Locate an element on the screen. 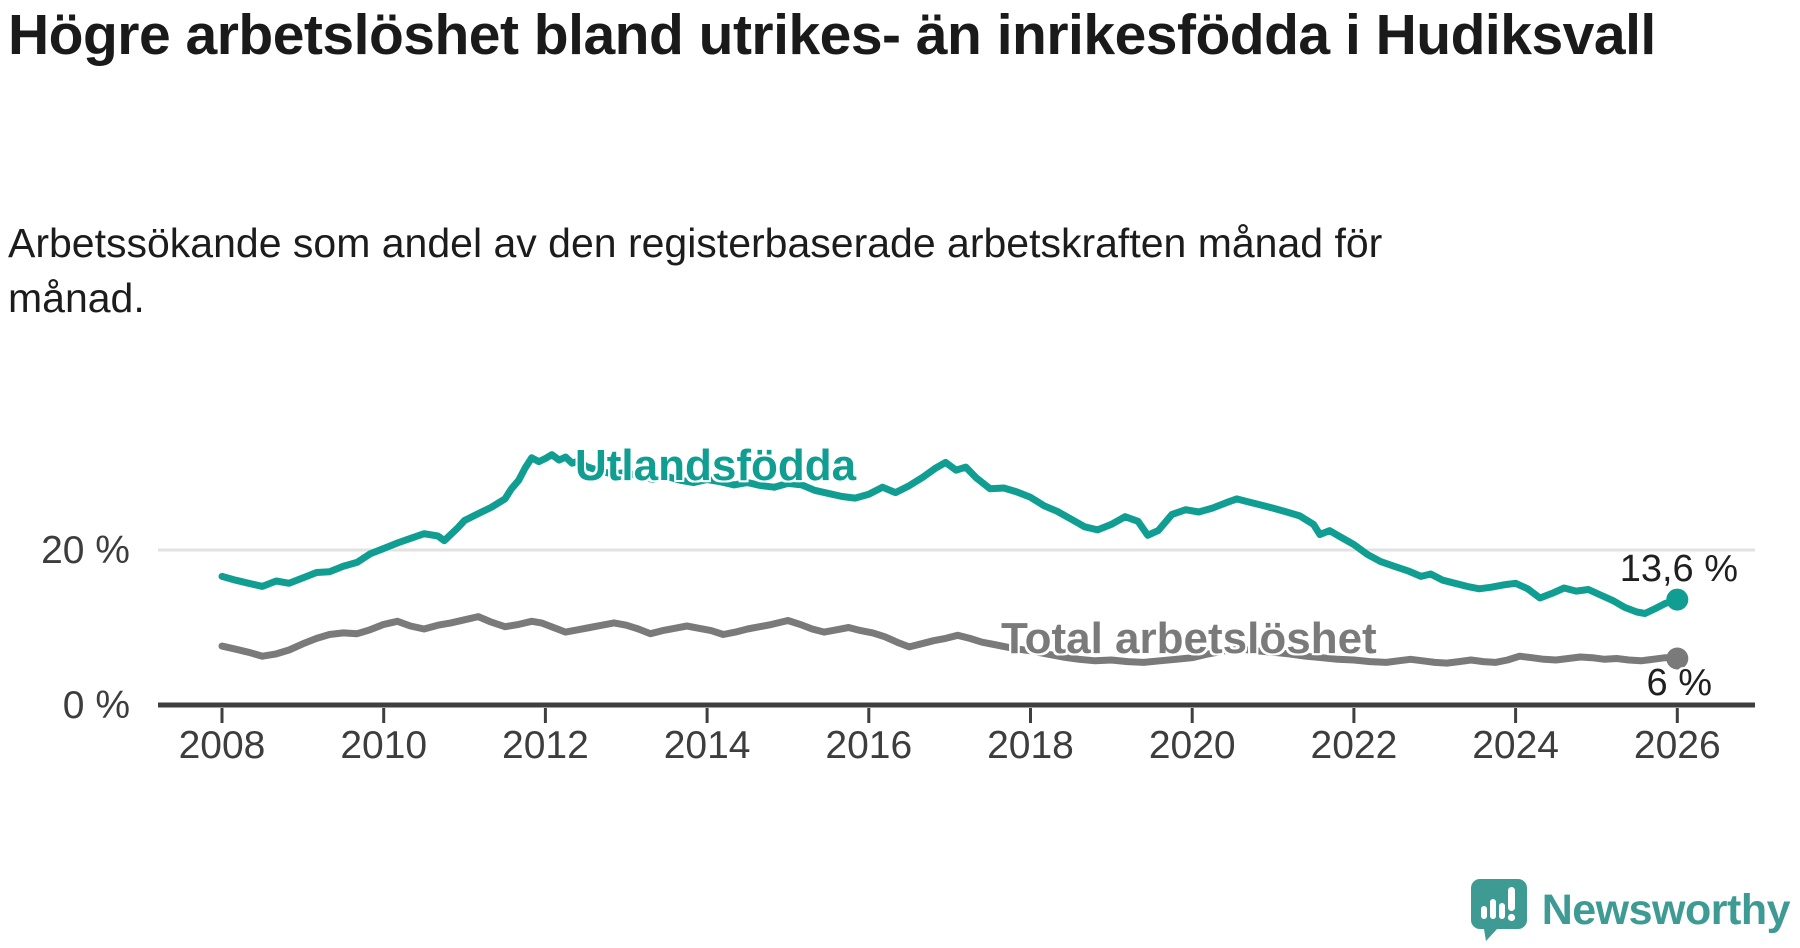 This screenshot has height=948, width=1800. x-tick-label-2012: 2012 is located at coordinates (545, 745).